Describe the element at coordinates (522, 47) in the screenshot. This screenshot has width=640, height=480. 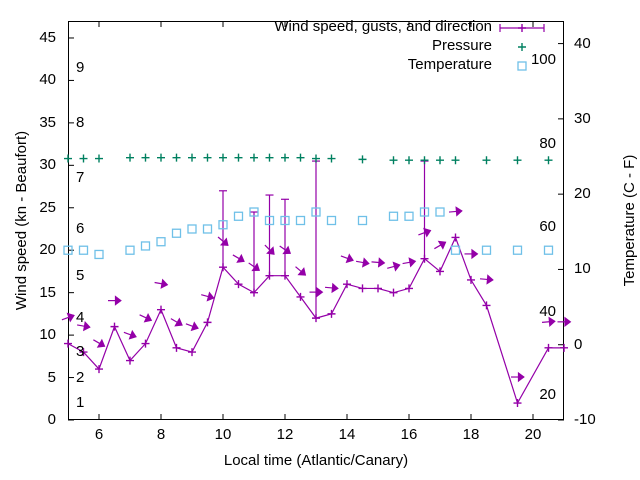
I see `legend-key-pressure` at that location.